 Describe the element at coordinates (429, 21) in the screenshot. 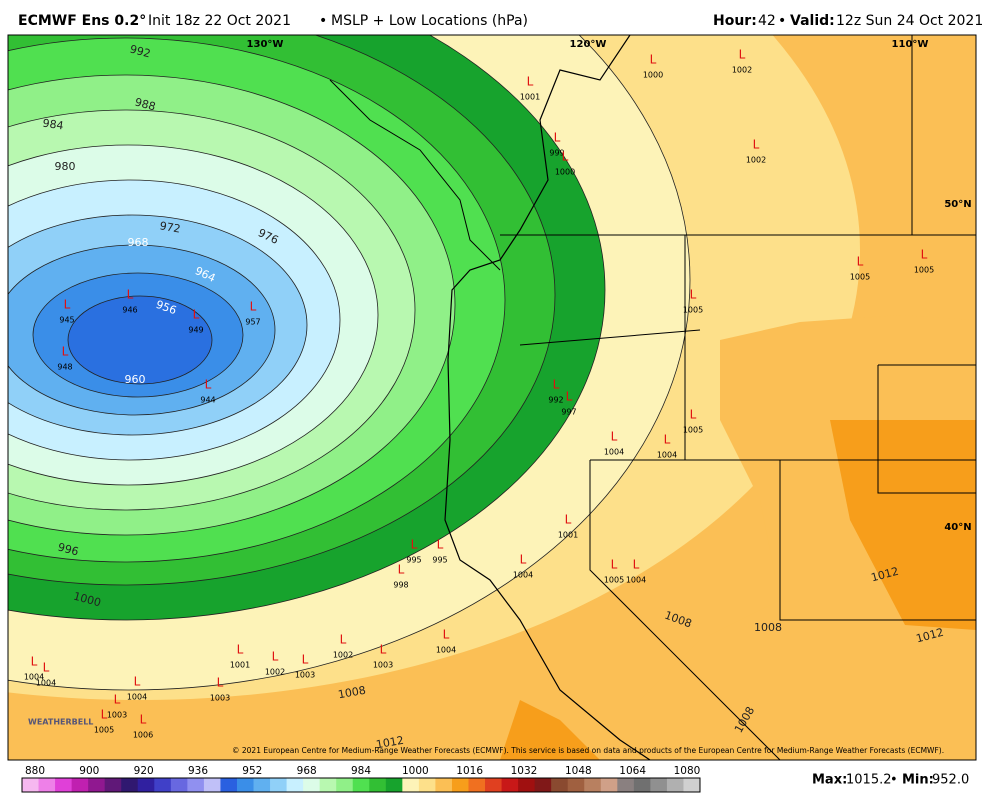

I see `product: MSLP + Low Locations (hPa)` at that location.